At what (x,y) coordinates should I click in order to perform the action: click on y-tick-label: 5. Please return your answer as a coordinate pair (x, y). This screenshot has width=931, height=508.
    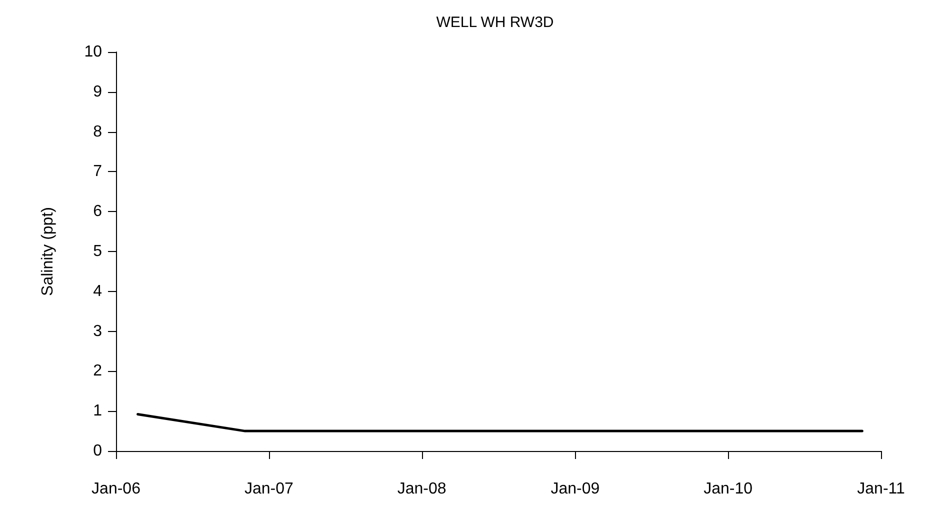
    Looking at the image, I should click on (97, 251).